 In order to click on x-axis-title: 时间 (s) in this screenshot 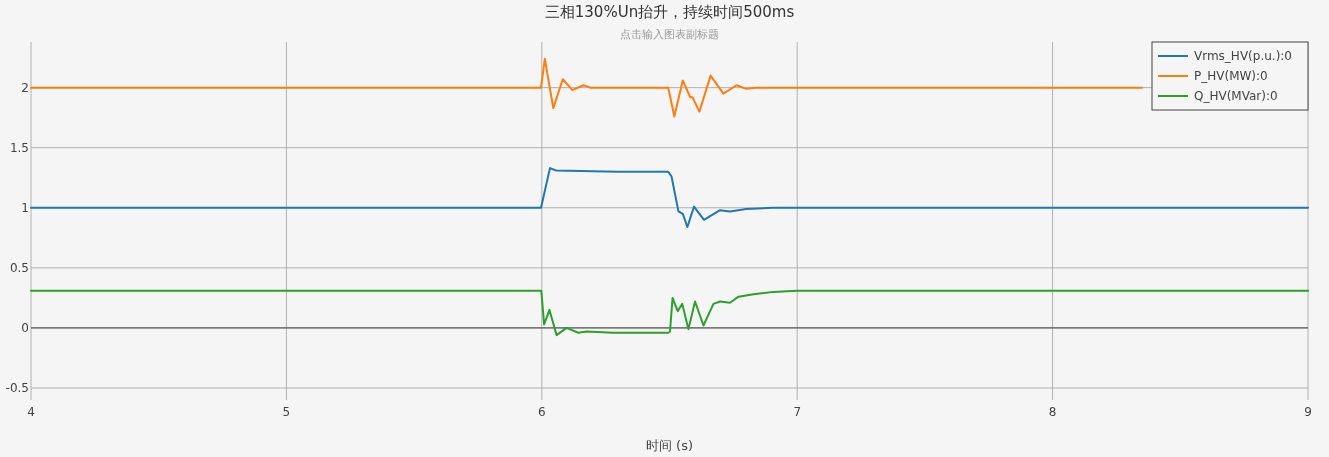, I will do `click(669, 445)`.